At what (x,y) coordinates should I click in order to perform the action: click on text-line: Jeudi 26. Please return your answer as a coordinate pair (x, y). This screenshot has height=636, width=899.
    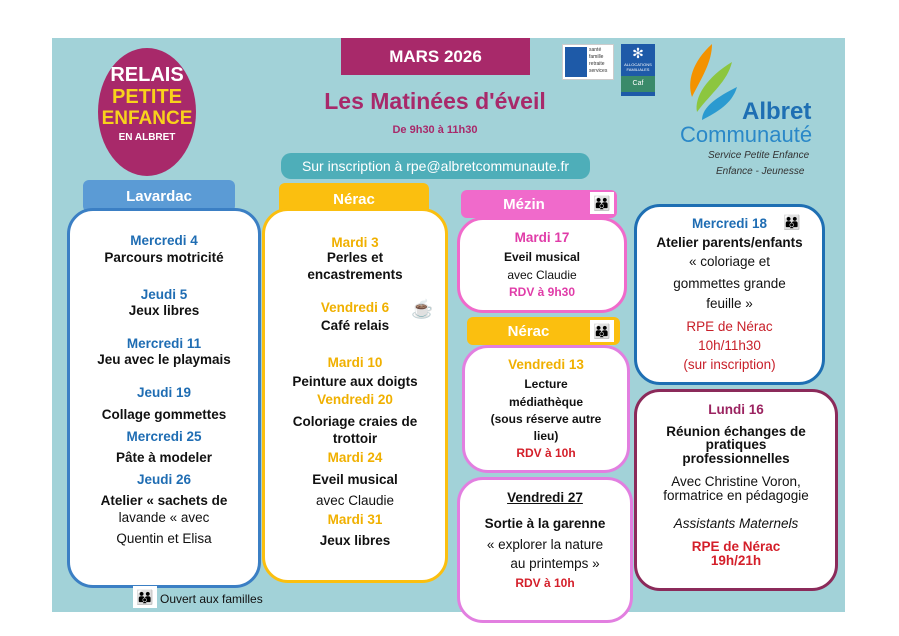
    Looking at the image, I should click on (164, 479).